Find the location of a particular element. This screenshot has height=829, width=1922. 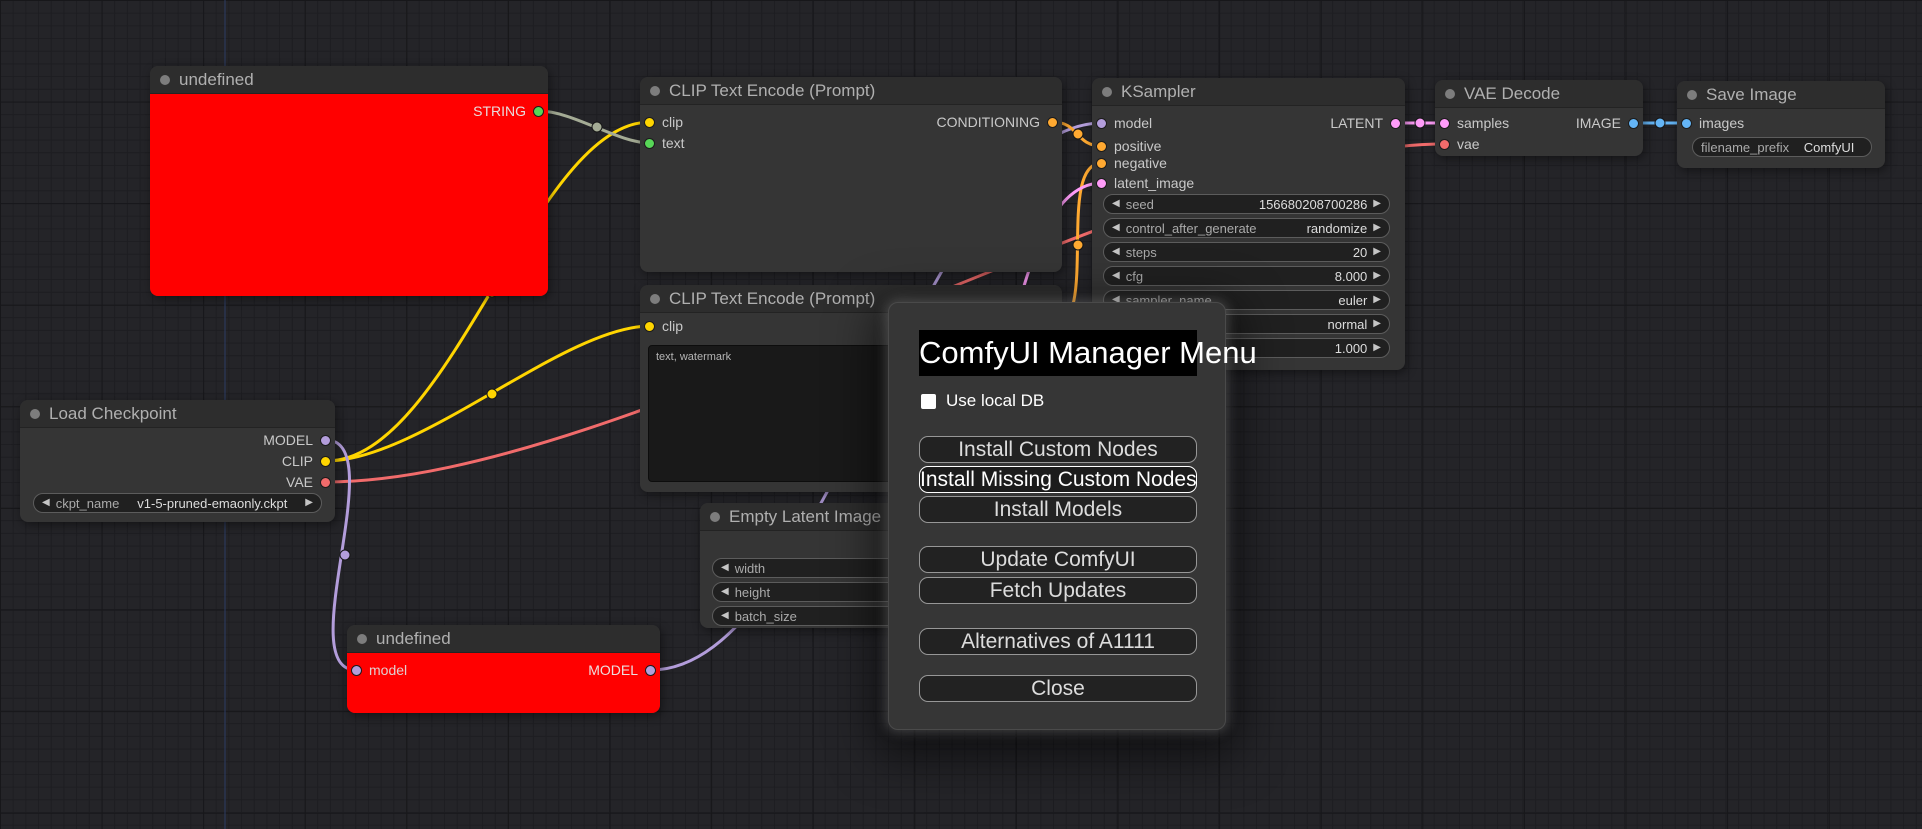

output-port-conditioning: CONDITIONING is located at coordinates (997, 122).